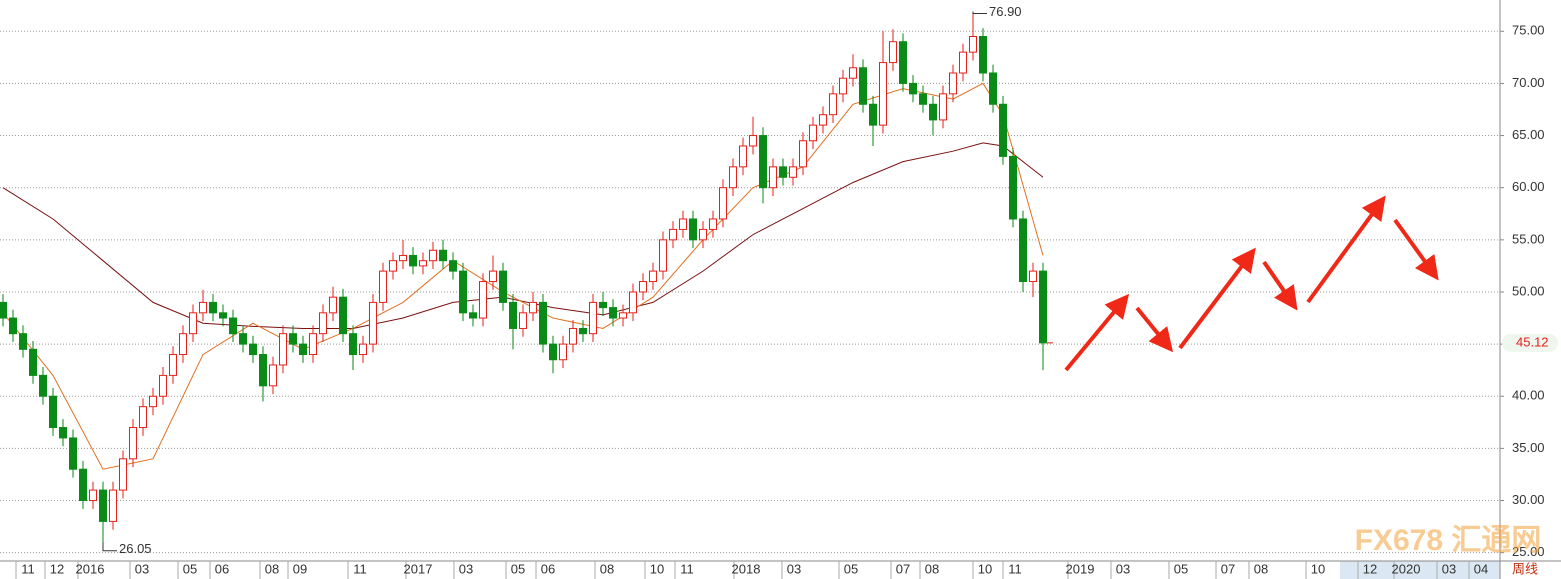 The height and width of the screenshot is (579, 1561). Describe the element at coordinates (1528, 134) in the screenshot. I see `y-tick-label: 65.00` at that location.